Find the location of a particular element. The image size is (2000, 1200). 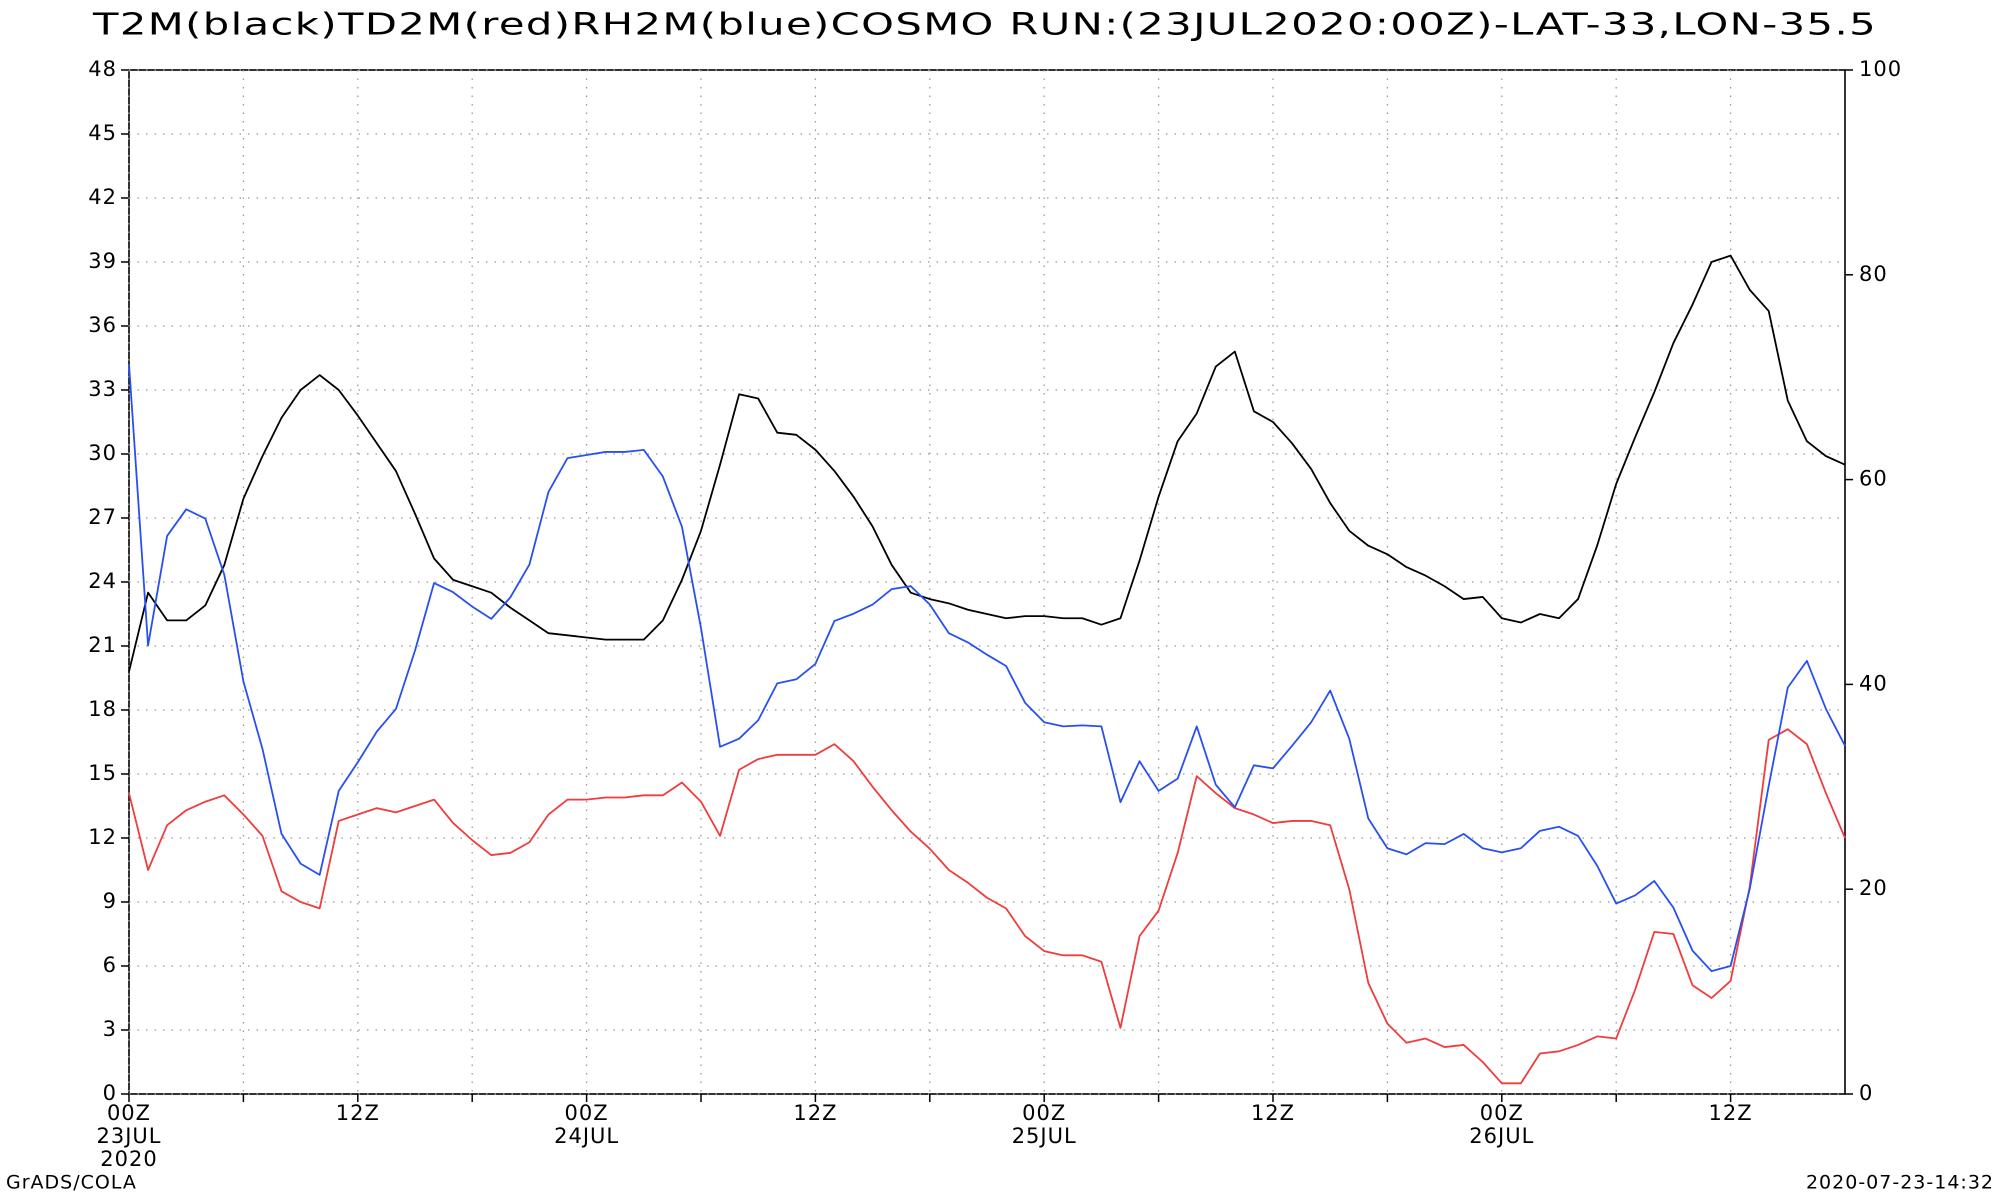

y-tick-label: 24 is located at coordinates (102, 581).